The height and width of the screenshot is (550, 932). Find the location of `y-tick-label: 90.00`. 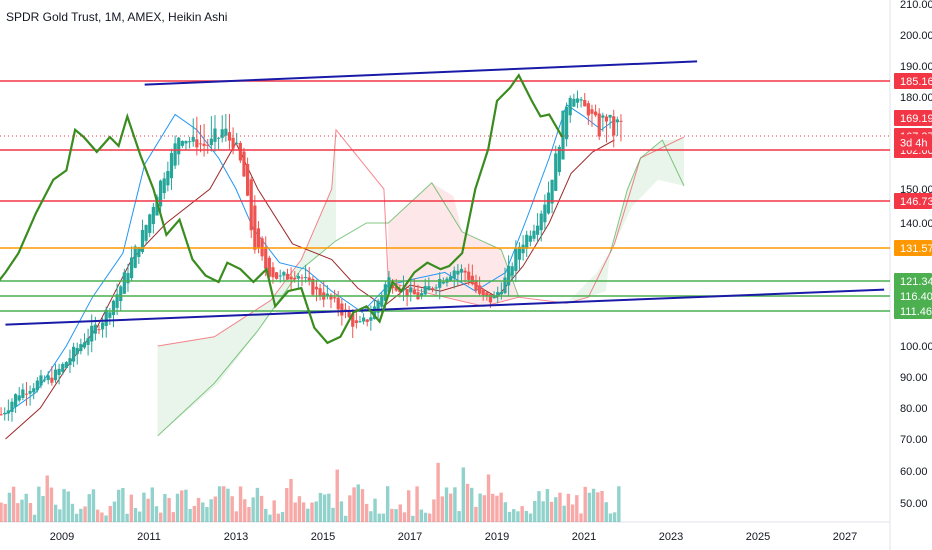

y-tick-label: 90.00 is located at coordinates (914, 378).